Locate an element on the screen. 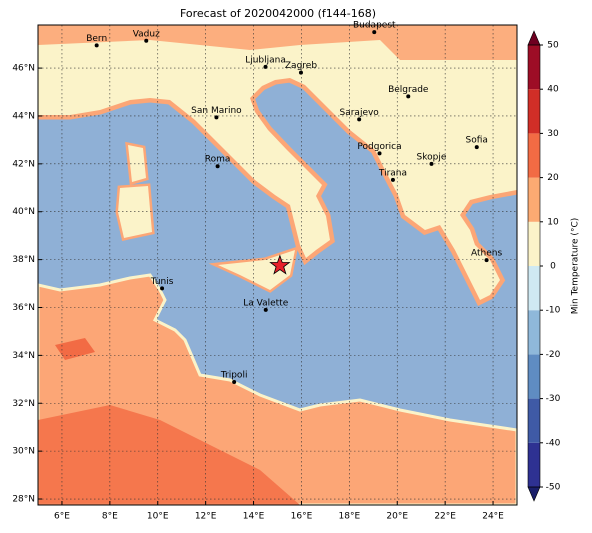 The width and height of the screenshot is (592, 533). colorbar-tick-label: -40 is located at coordinates (553, 443).